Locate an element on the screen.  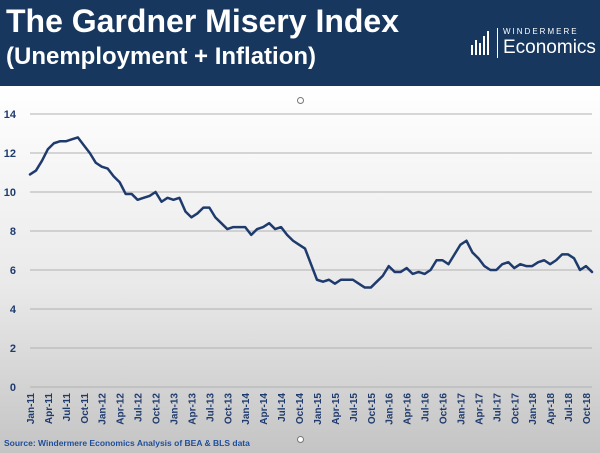
x-tick-label: Jul-12 is located at coordinates (139, 407).